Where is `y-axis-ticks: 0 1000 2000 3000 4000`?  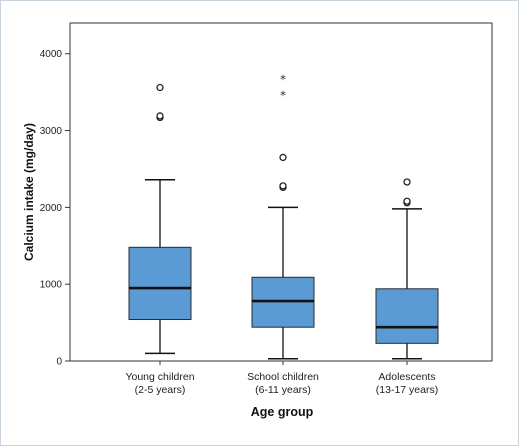
y-axis-ticks: 0 1000 2000 3000 4000 is located at coordinates (55, 208).